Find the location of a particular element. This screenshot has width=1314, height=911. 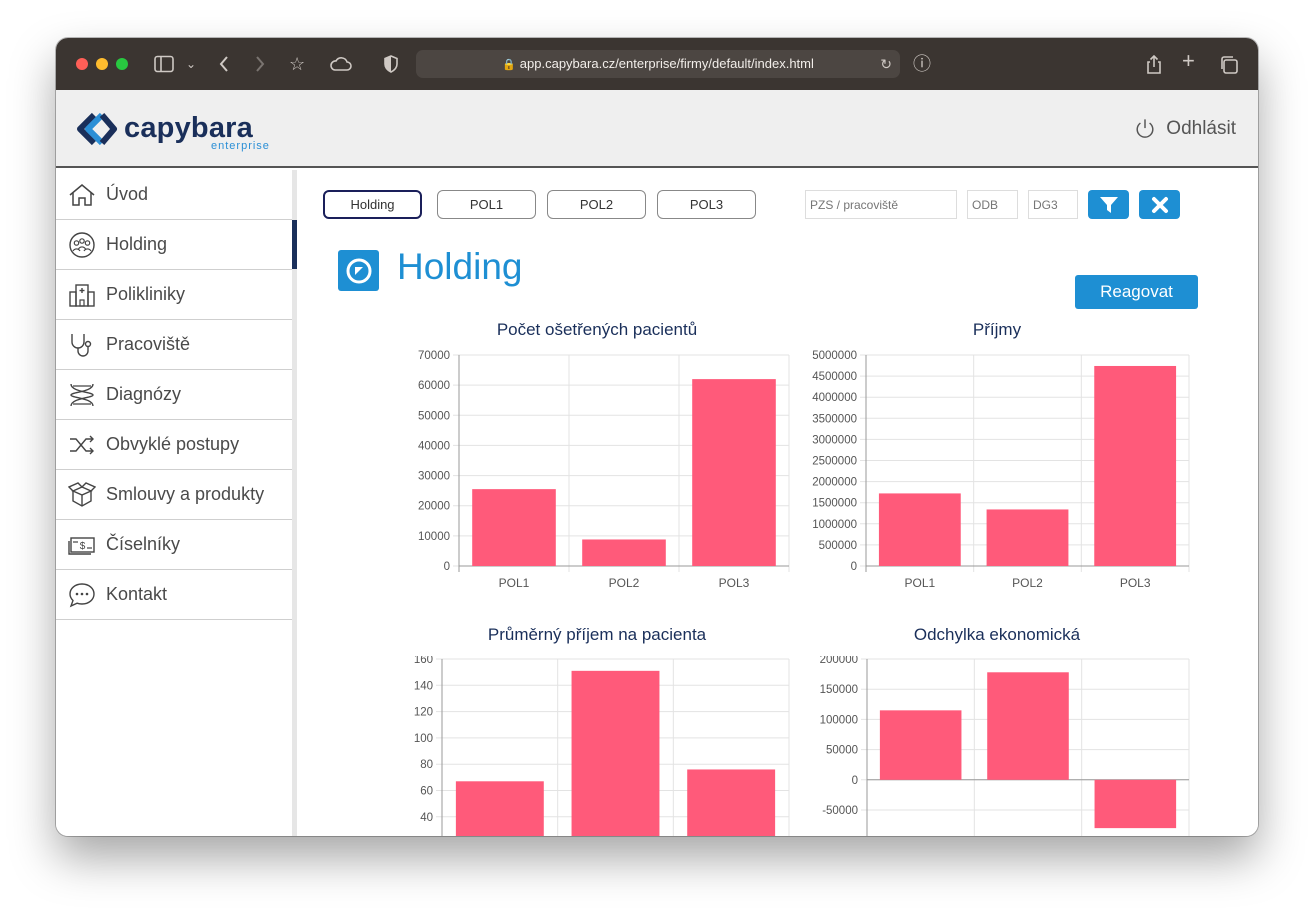

filter-holding-button: Holding is located at coordinates (372, 204).